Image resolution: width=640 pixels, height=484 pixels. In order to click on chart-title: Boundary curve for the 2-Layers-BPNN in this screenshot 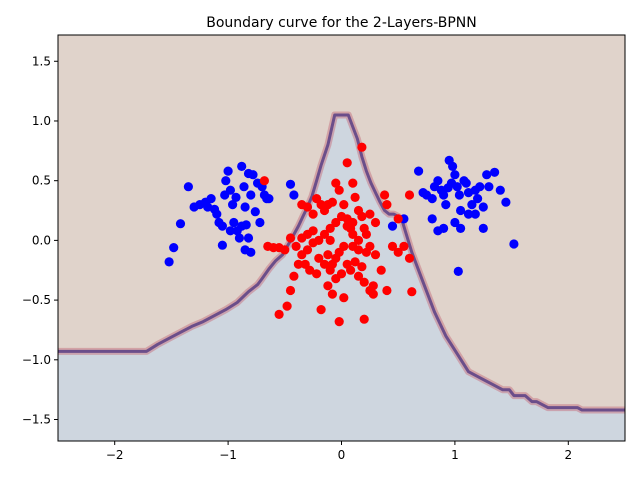, I will do `click(341, 23)`.